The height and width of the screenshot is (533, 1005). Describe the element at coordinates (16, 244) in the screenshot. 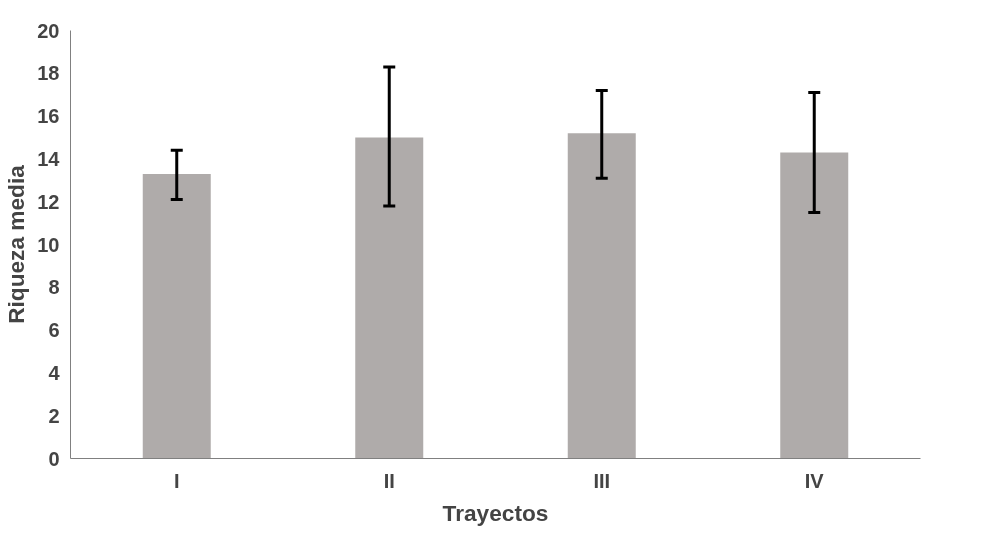

I see `y-axis-title: Riqueza media` at that location.